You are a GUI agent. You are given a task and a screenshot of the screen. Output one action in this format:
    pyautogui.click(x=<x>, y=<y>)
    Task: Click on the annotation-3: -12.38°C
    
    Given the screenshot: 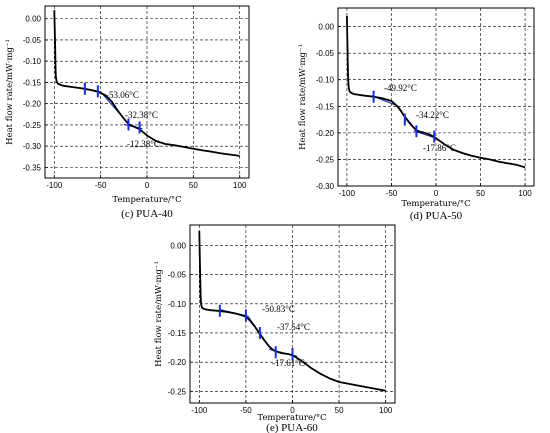 What is the action you would take?
    pyautogui.click(x=143, y=144)
    